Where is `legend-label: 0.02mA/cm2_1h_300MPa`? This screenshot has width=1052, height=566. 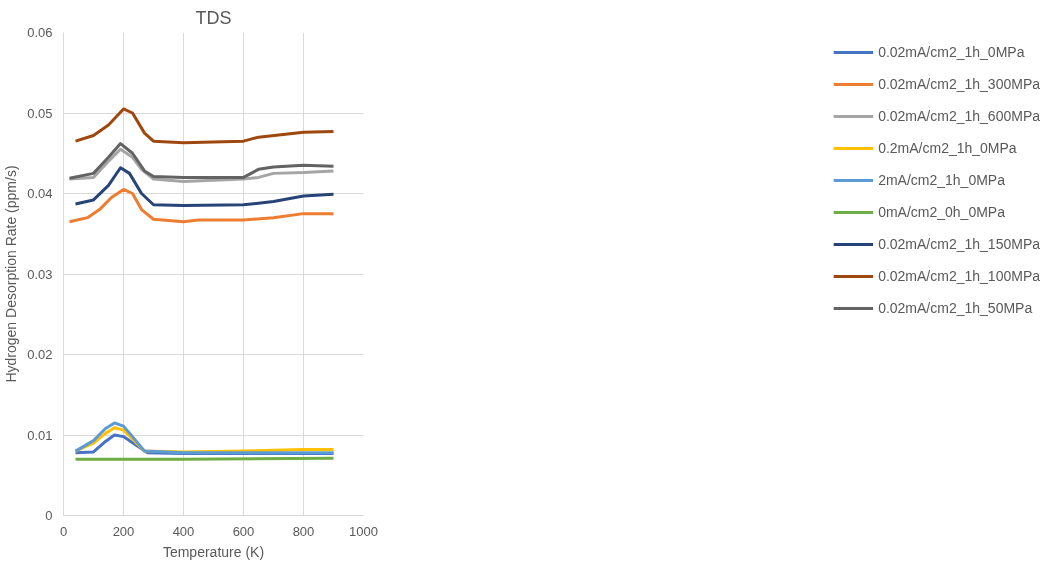 legend-label: 0.02mA/cm2_1h_300MPa is located at coordinates (959, 84).